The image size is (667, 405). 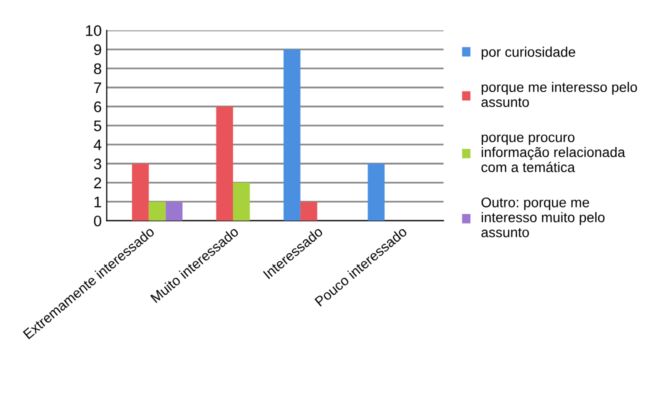 I want to click on y-tick-label: 2, so click(x=98, y=183).